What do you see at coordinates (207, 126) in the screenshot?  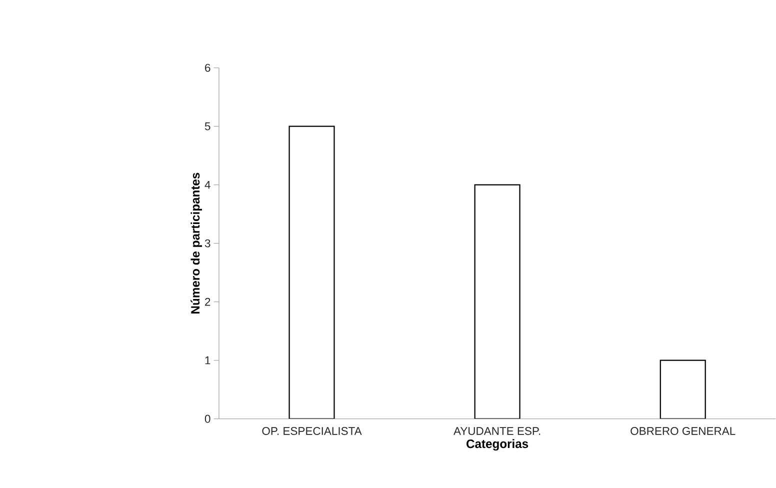 I see `y-tick-label: 5` at bounding box center [207, 126].